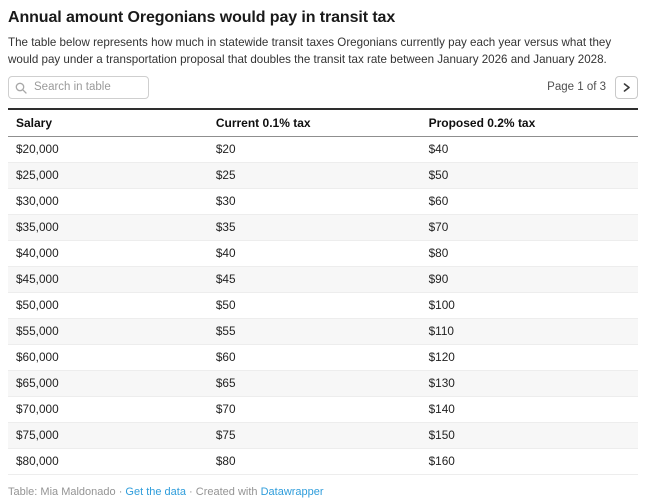 The width and height of the screenshot is (646, 500). What do you see at coordinates (292, 491) in the screenshot?
I see `datawrapper-link: Datawrapper` at bounding box center [292, 491].